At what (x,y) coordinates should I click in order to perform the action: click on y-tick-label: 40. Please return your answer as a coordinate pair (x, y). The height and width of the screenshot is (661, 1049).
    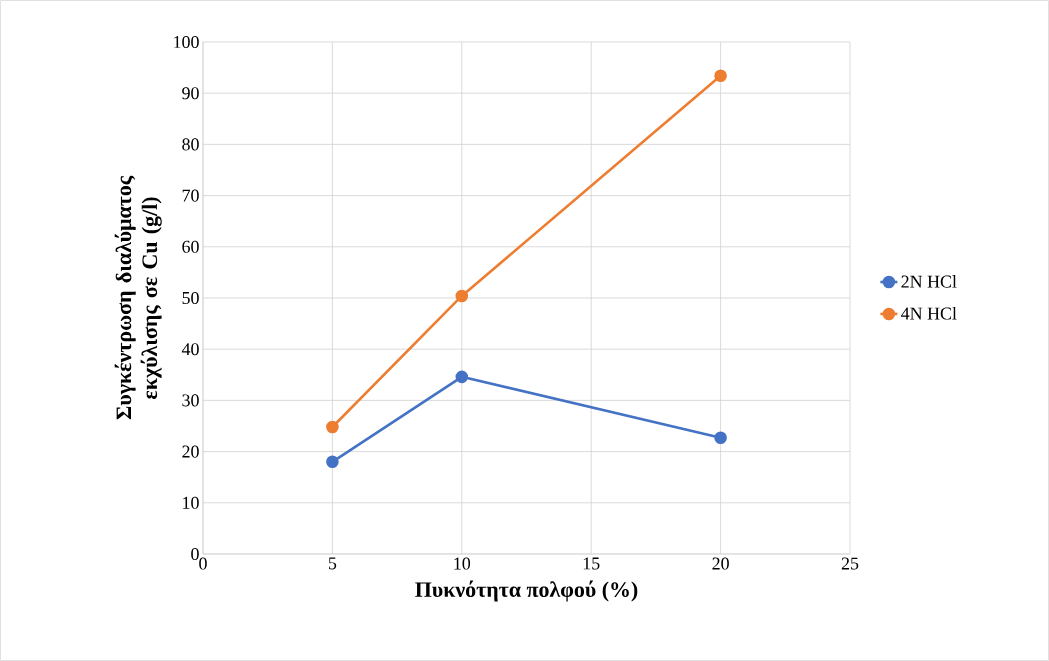
    Looking at the image, I should click on (190, 349).